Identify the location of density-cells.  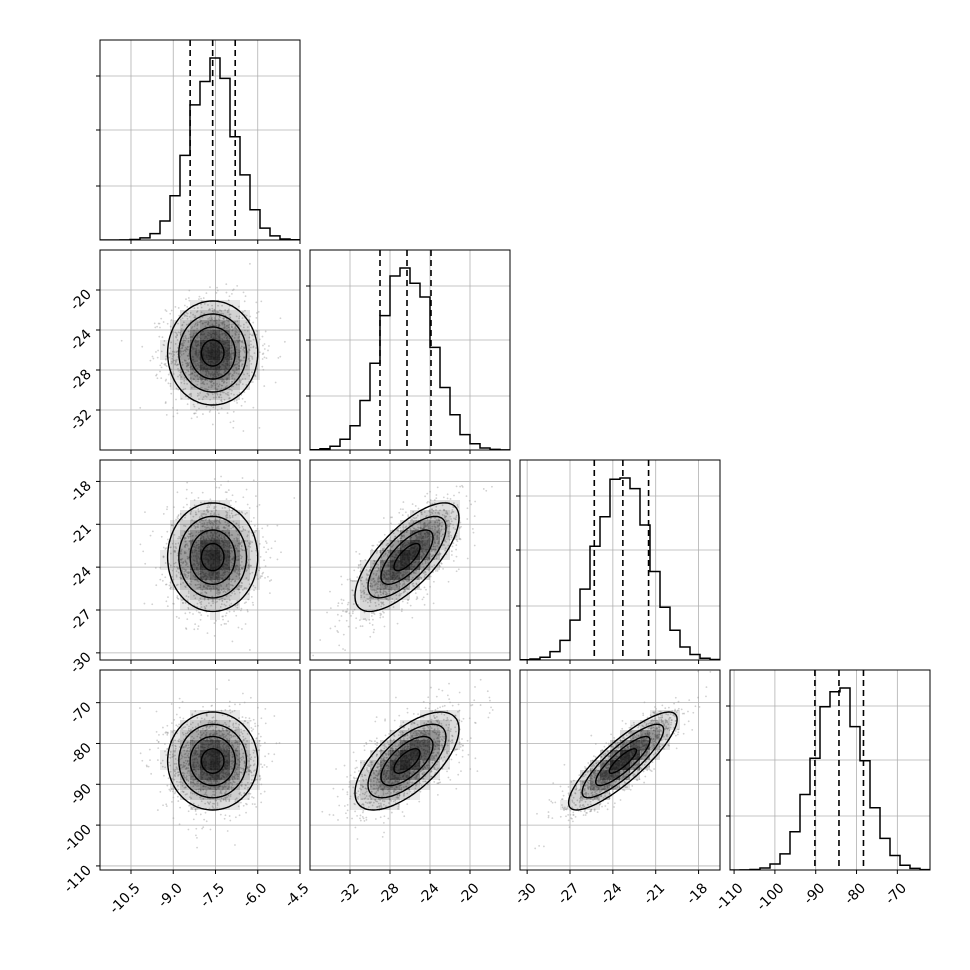
(405, 560).